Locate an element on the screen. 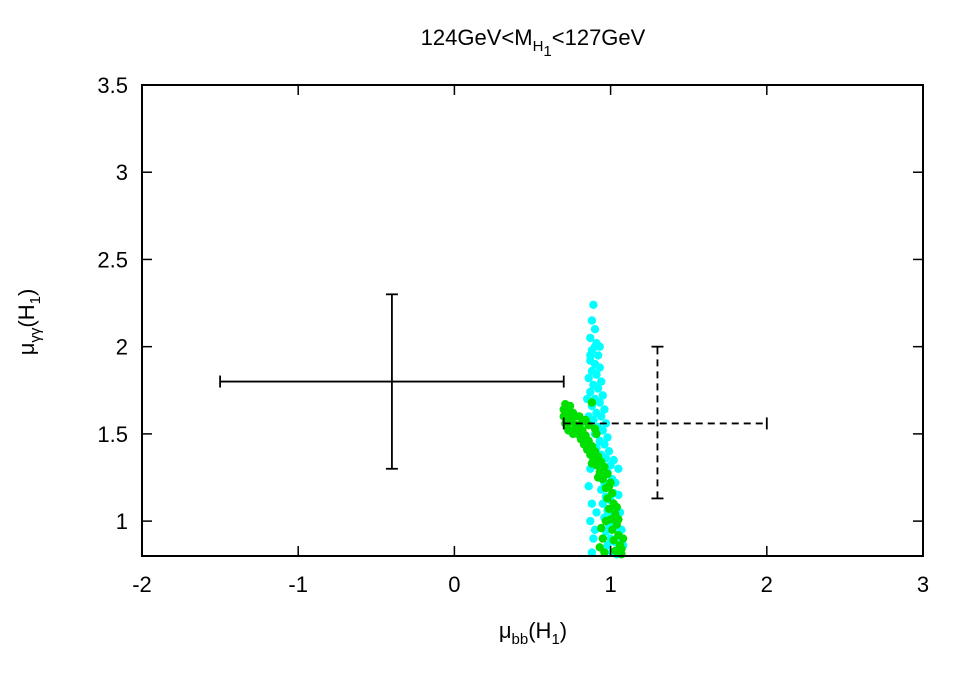 Image resolution: width=975 pixels, height=679 pixels. xlabel-sub: bb is located at coordinates (520, 639).